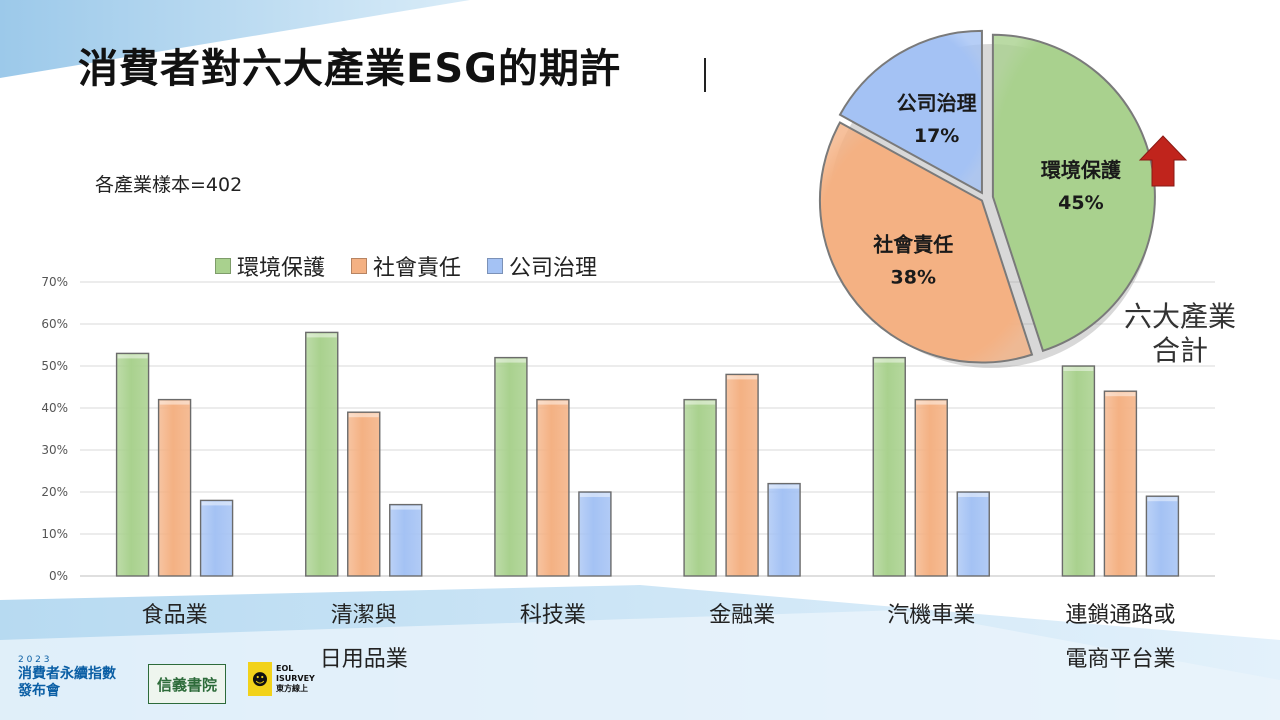 This screenshot has width=1280, height=720. Describe the element at coordinates (349, 69) in the screenshot. I see `page-title: 消費者對六大產業ESG的期許` at that location.